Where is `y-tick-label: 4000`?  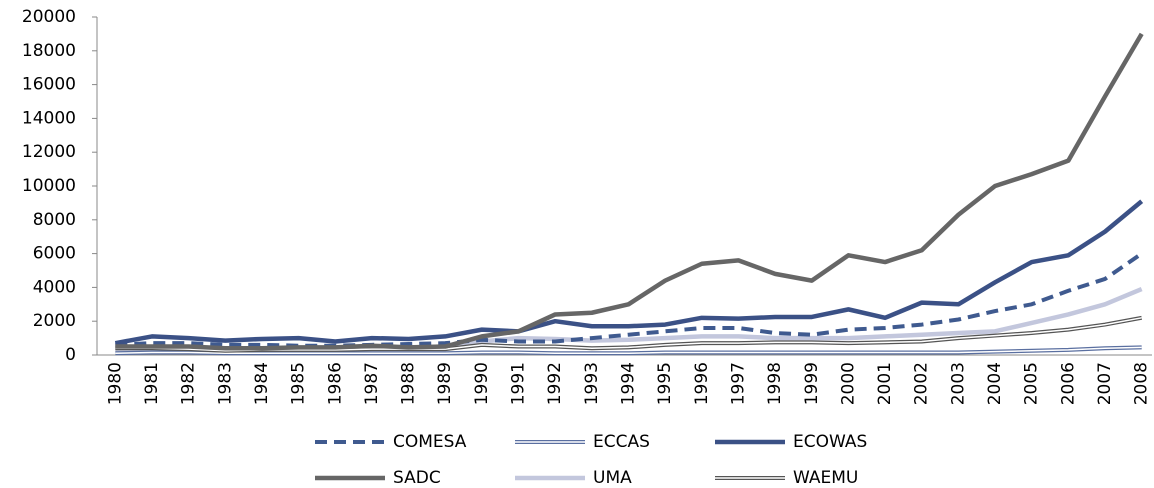
y-tick-label: 4000 is located at coordinates (54, 287).